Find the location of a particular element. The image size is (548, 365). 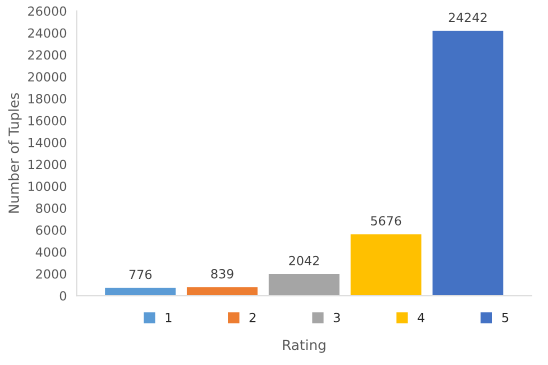

legend-label: 1 is located at coordinates (169, 317).